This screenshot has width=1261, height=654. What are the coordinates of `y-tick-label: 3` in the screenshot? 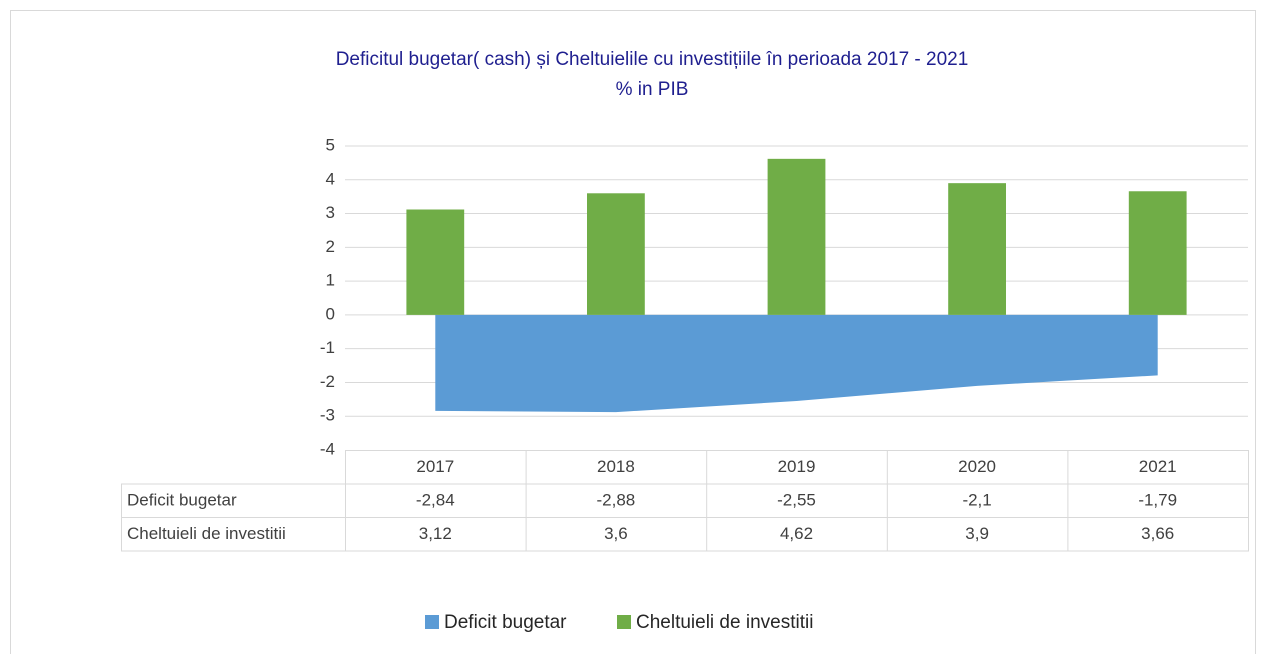 It's located at (330, 212).